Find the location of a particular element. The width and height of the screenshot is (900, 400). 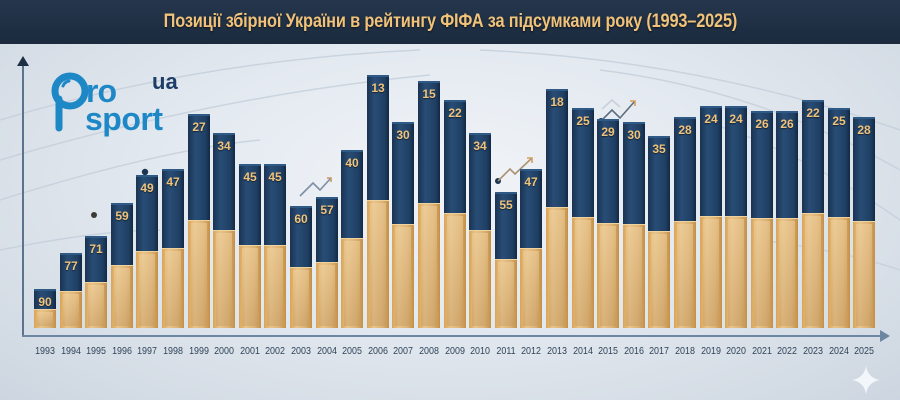

bar-1995: 71 is located at coordinates (96, 282).